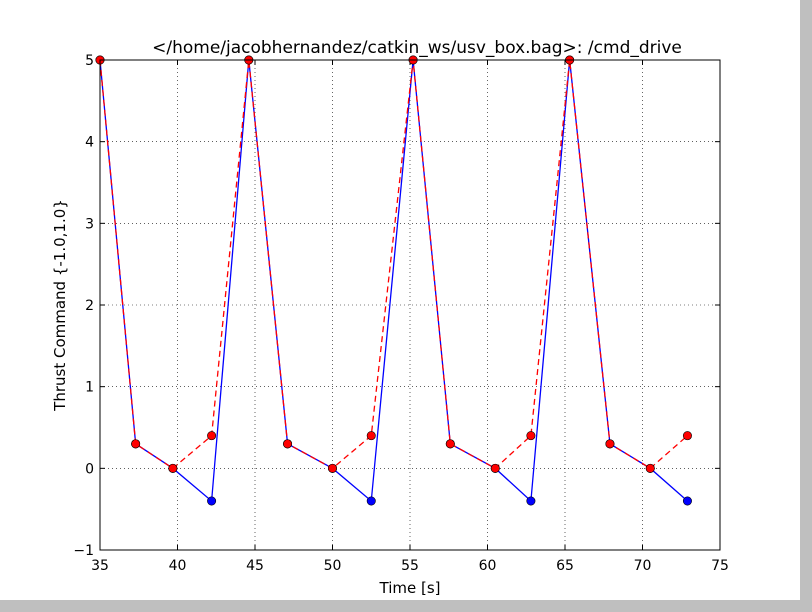  What do you see at coordinates (89, 388) in the screenshot?
I see `y-tick-label: 1` at bounding box center [89, 388].